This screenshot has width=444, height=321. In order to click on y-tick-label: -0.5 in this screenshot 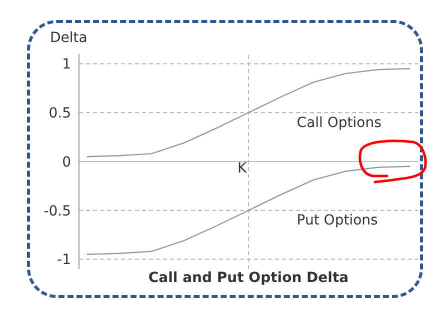, I will do `click(57, 211)`.